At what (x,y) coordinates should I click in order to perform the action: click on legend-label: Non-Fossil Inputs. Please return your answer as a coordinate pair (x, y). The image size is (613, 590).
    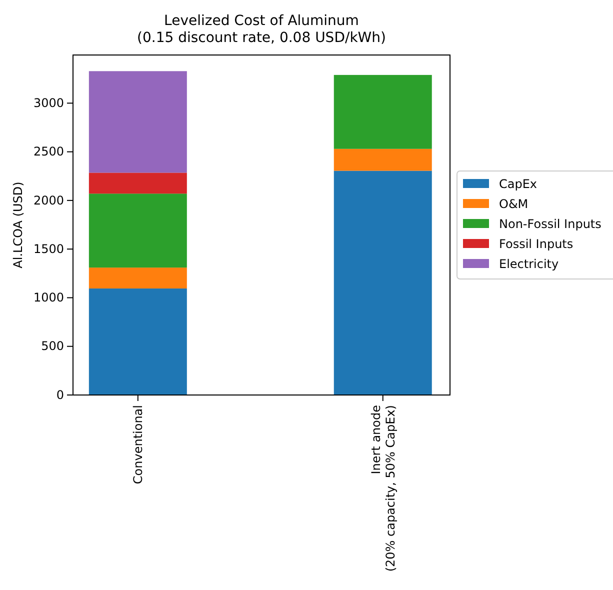
    Looking at the image, I should click on (550, 224).